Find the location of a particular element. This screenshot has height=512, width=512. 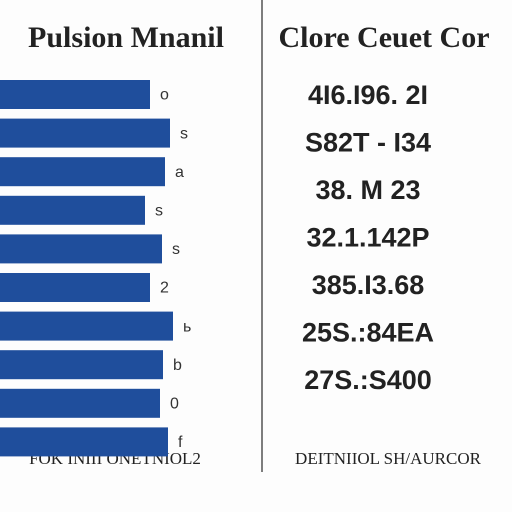

category-label: a is located at coordinates (179, 172).